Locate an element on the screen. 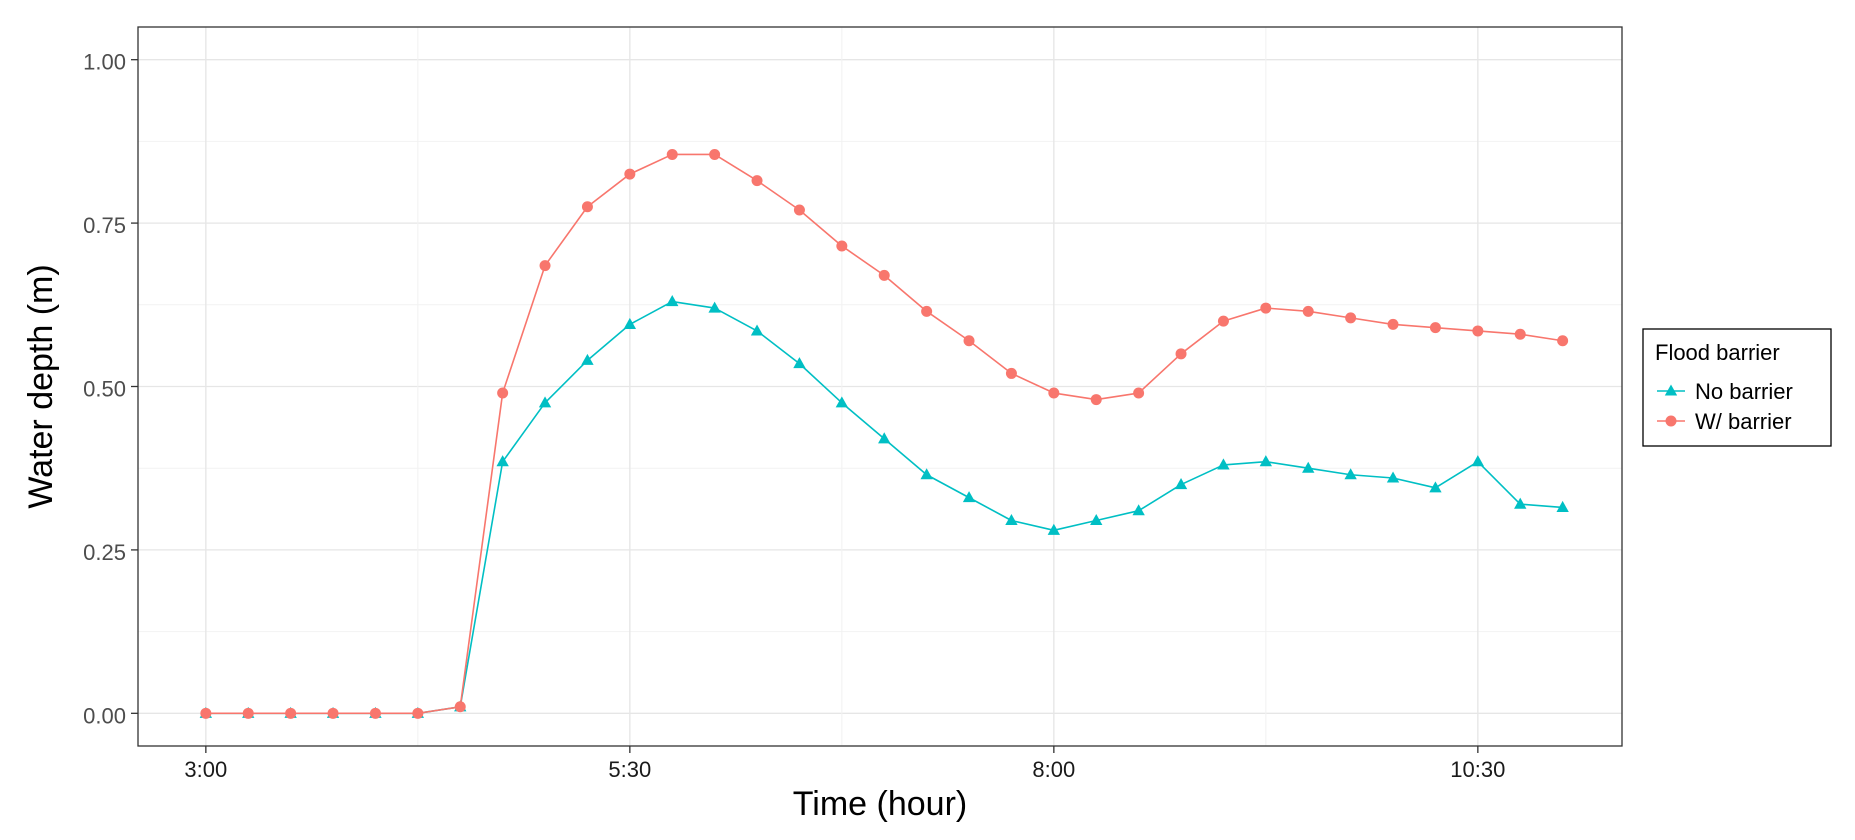  legend-title: Flood barrier is located at coordinates (1717, 352).